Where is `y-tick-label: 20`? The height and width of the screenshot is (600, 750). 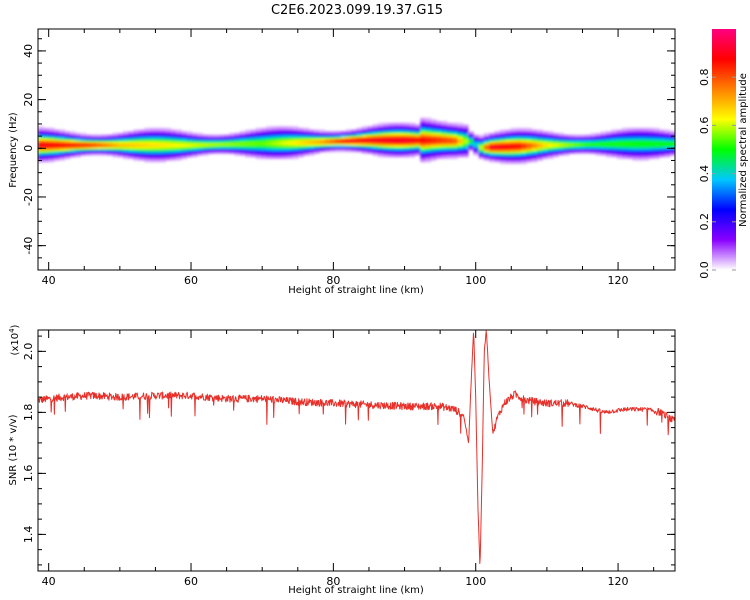 y-tick-label: 20 is located at coordinates (28, 100).